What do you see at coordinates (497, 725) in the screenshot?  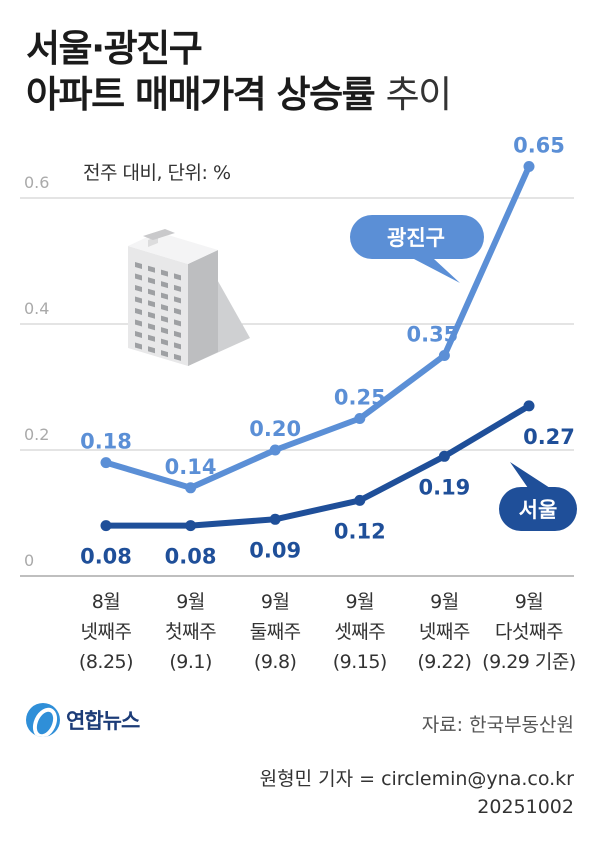 I see `data-source: 자료: 한국부동산원` at bounding box center [497, 725].